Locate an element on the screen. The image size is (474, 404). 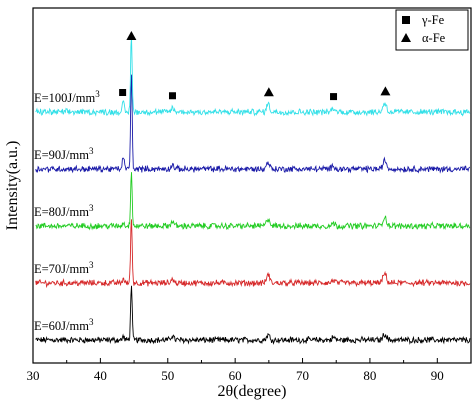
series-label-4: E=90J/mm3 is located at coordinates (64, 154).